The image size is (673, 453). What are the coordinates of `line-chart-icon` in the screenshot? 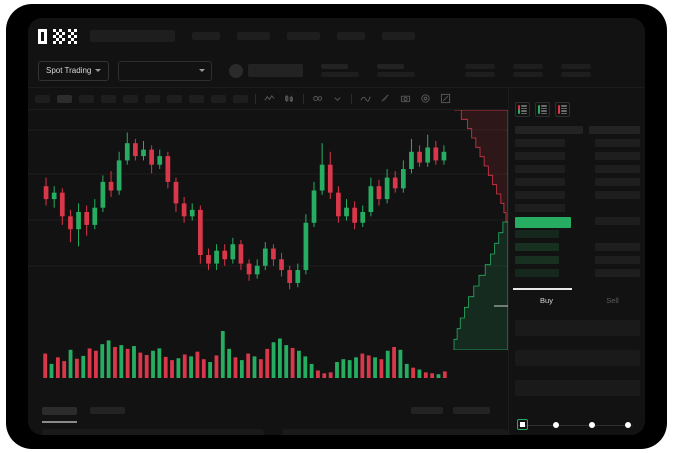 It's located at (269, 98).